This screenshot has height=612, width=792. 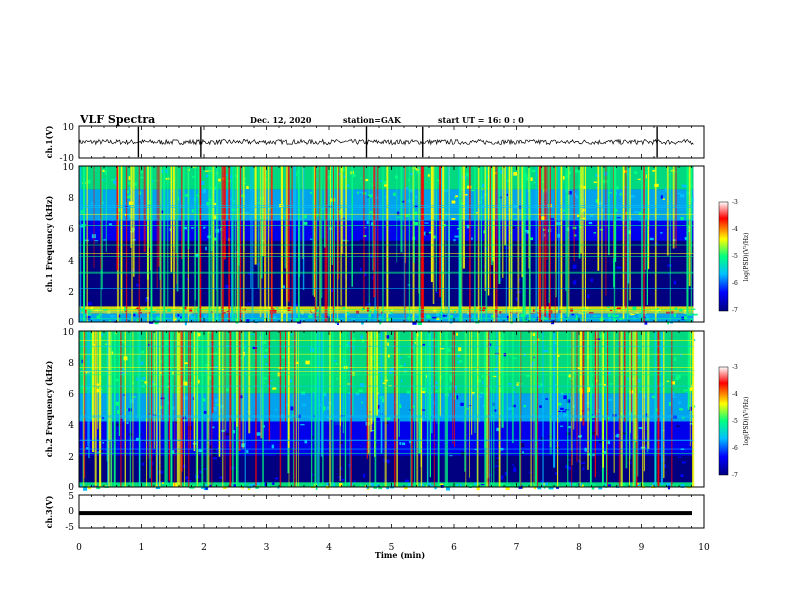 What do you see at coordinates (386, 310) in the screenshot?
I see `ch1-narrowband-line` at bounding box center [386, 310].